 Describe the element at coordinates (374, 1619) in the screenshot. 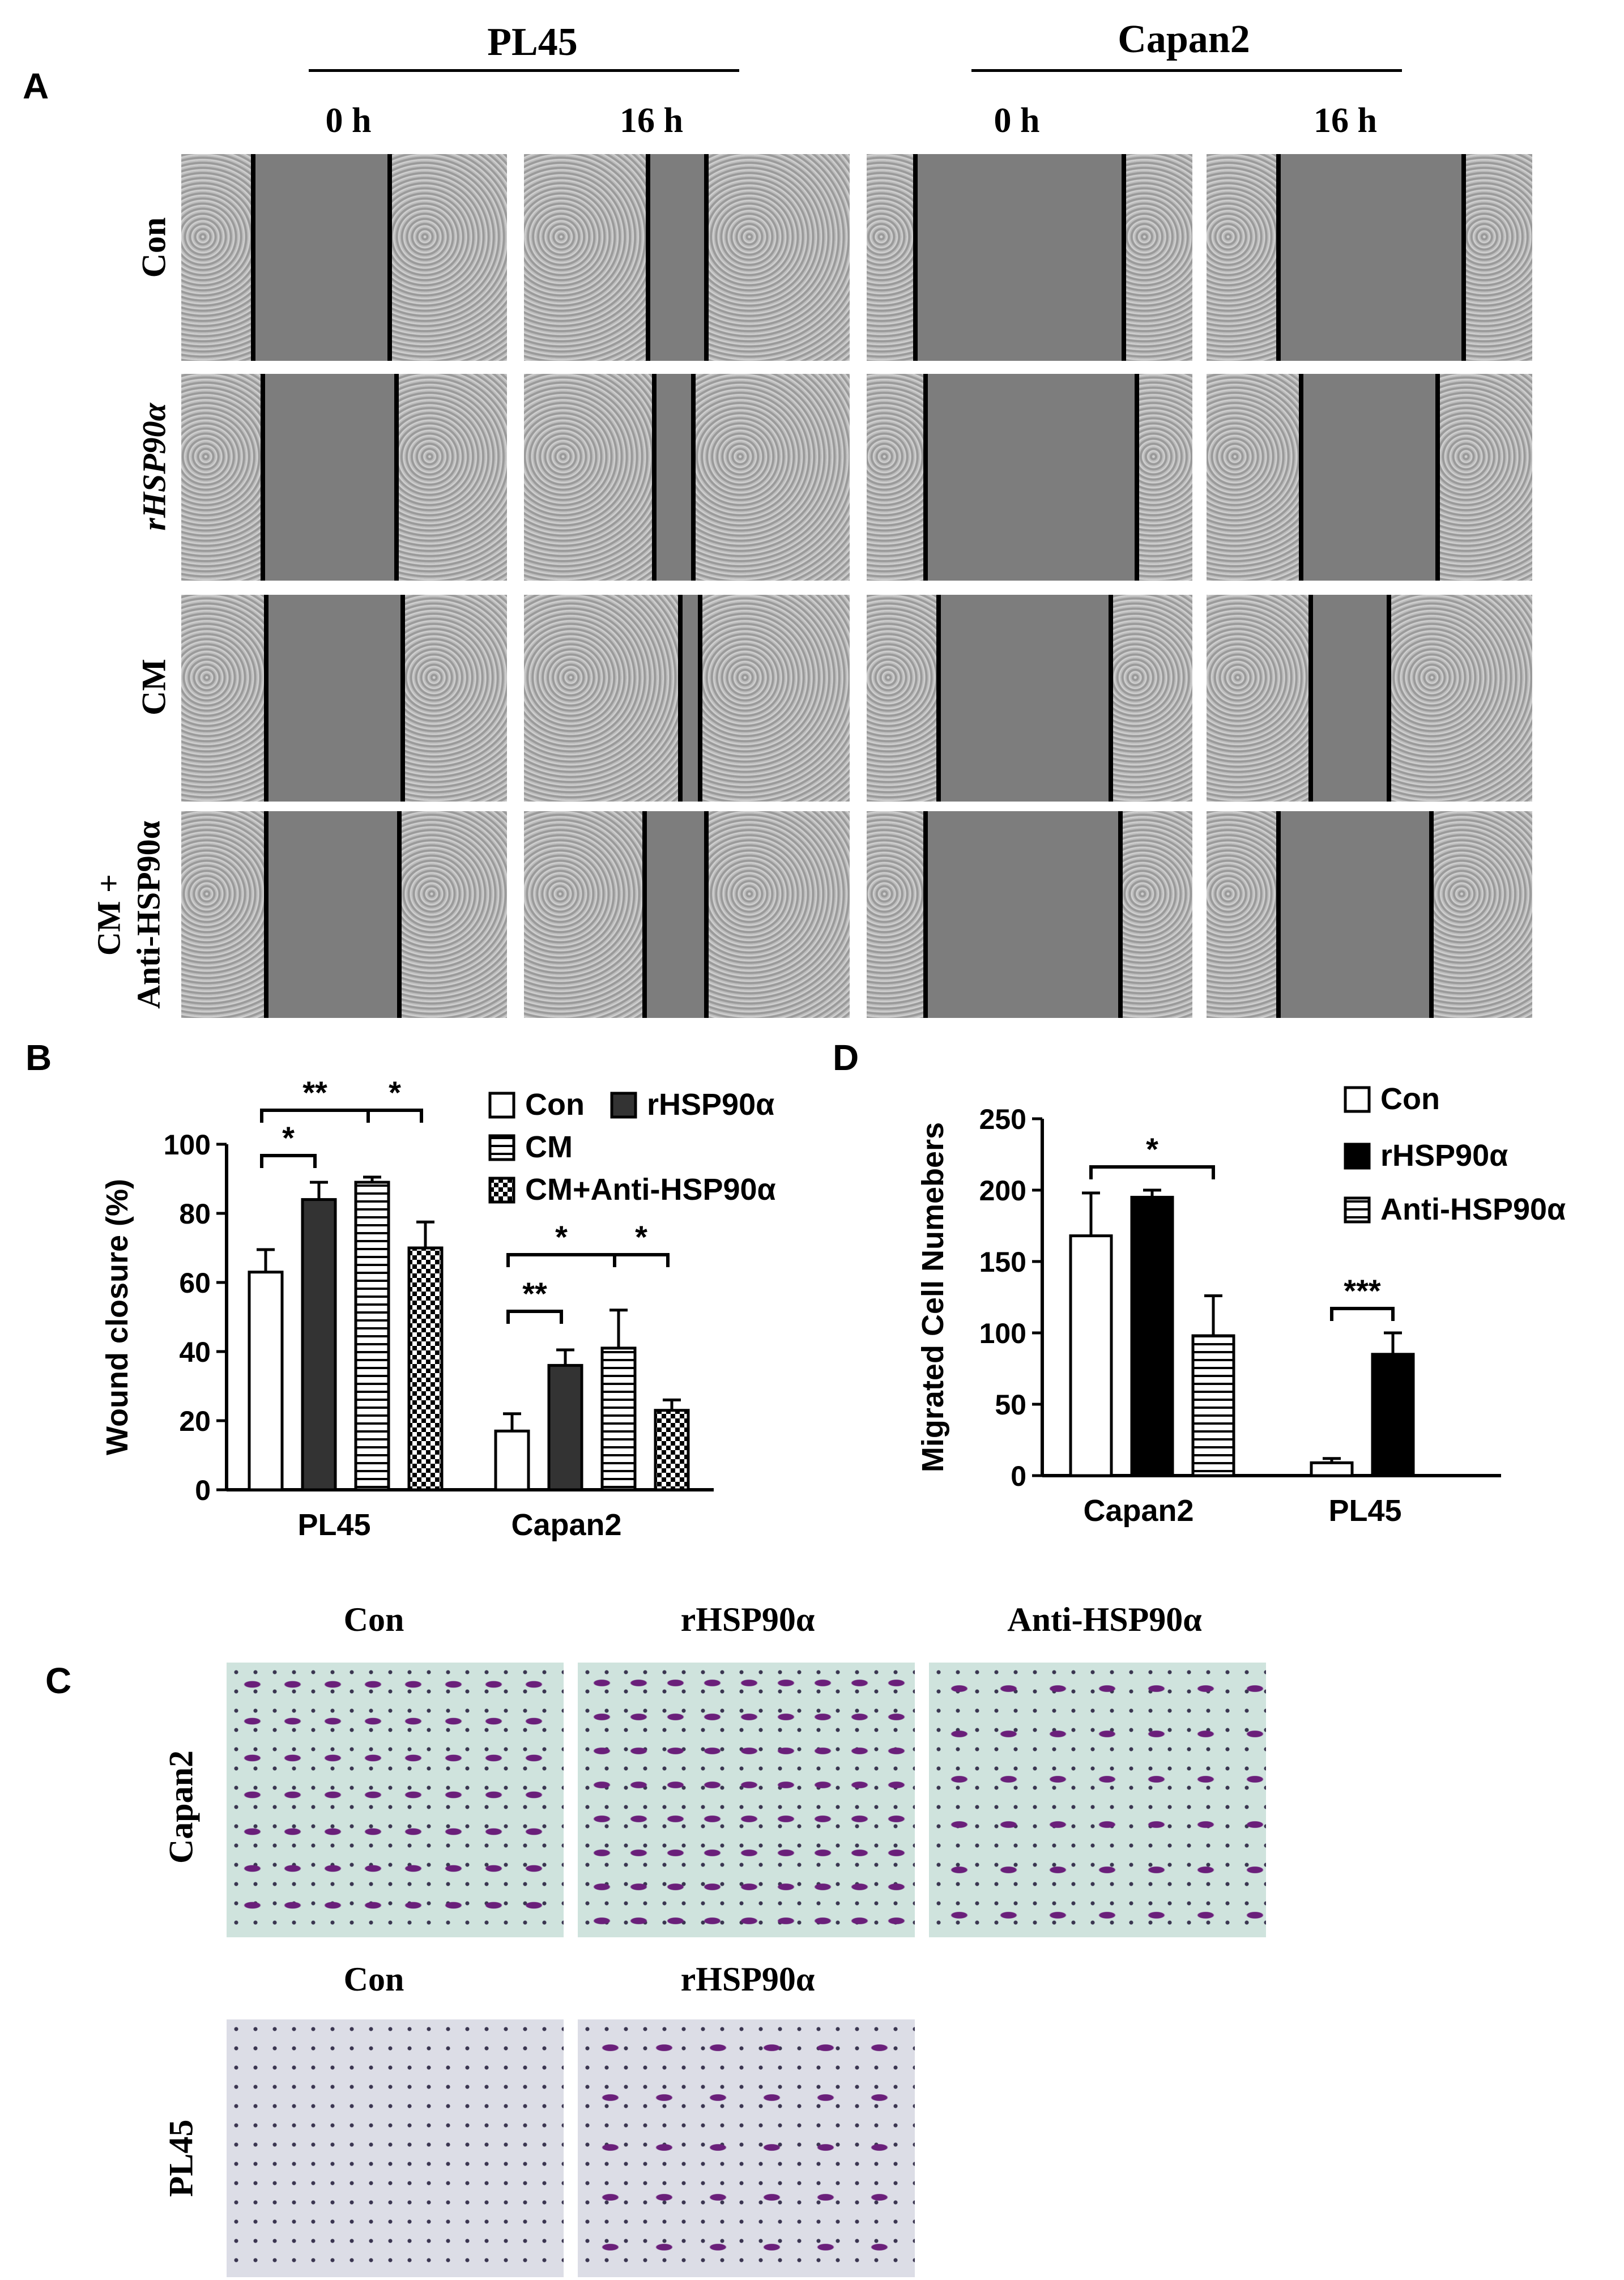

I see `c-header-con-capan2: Con` at that location.